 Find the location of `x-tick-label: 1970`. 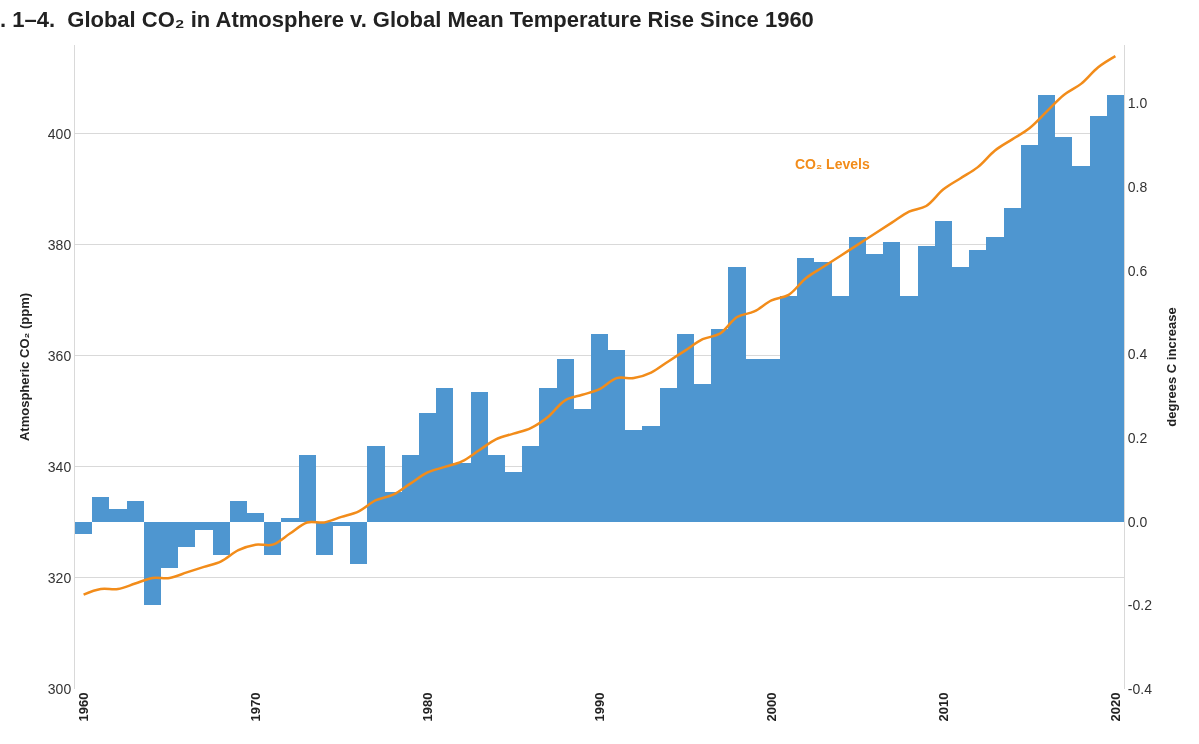

x-tick-label: 1970 is located at coordinates (255, 707).